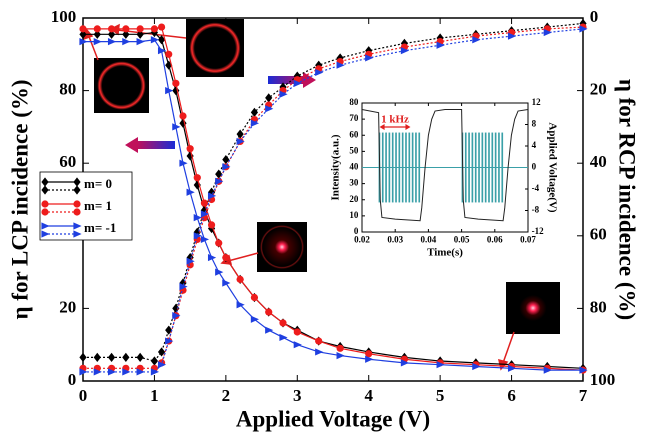 This screenshot has width=645, height=447. What do you see at coordinates (534, 124) in the screenshot?
I see `y2-tick-label: 8` at bounding box center [534, 124].